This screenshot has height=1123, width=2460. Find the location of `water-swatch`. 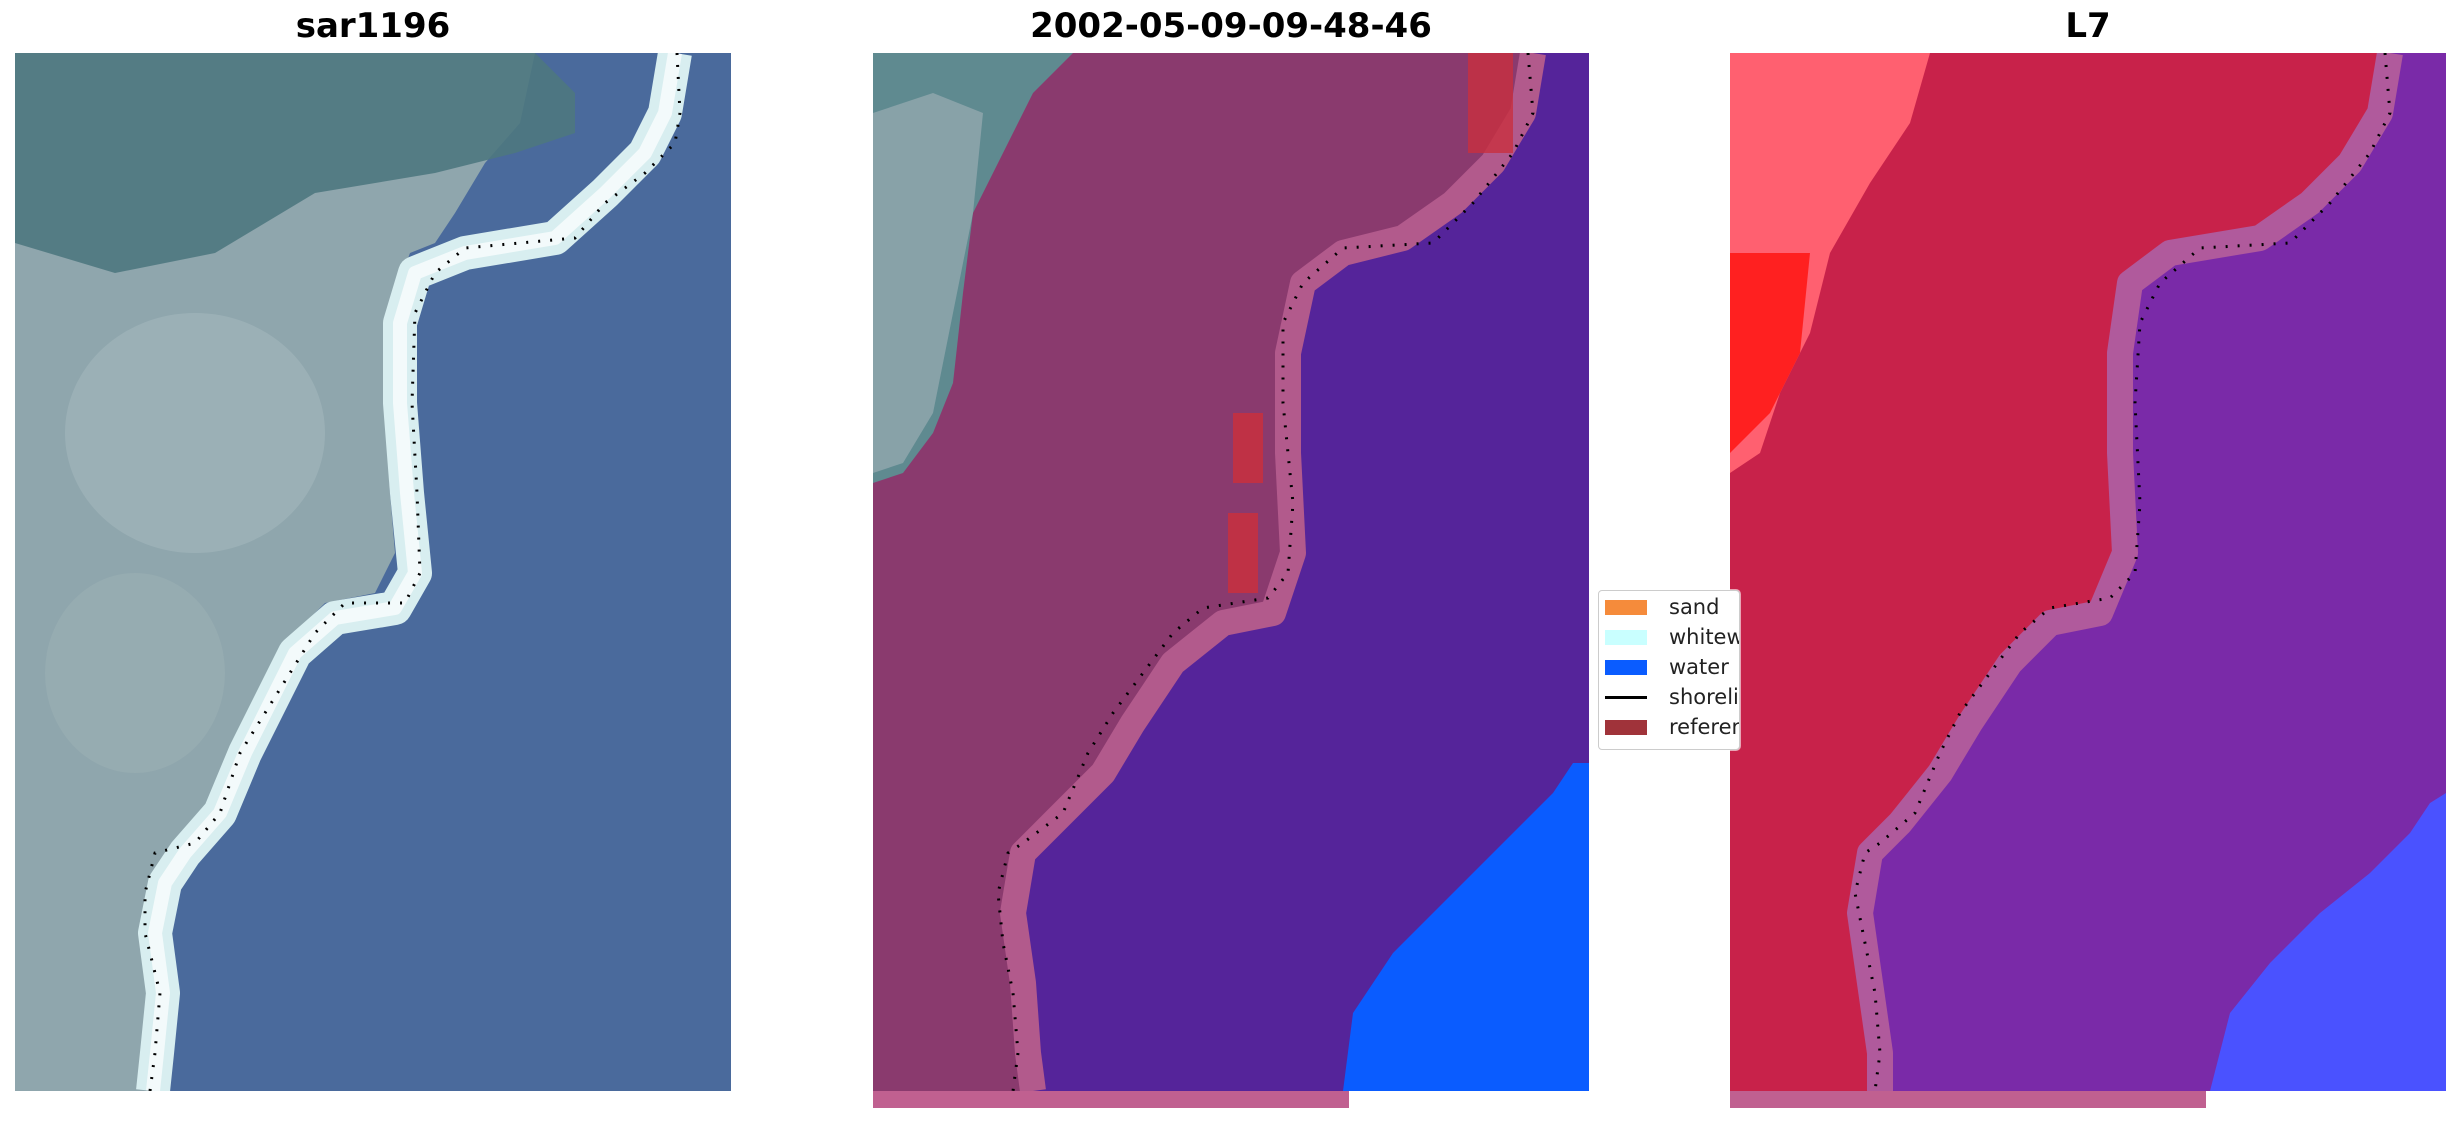

water-swatch is located at coordinates (1626, 667).